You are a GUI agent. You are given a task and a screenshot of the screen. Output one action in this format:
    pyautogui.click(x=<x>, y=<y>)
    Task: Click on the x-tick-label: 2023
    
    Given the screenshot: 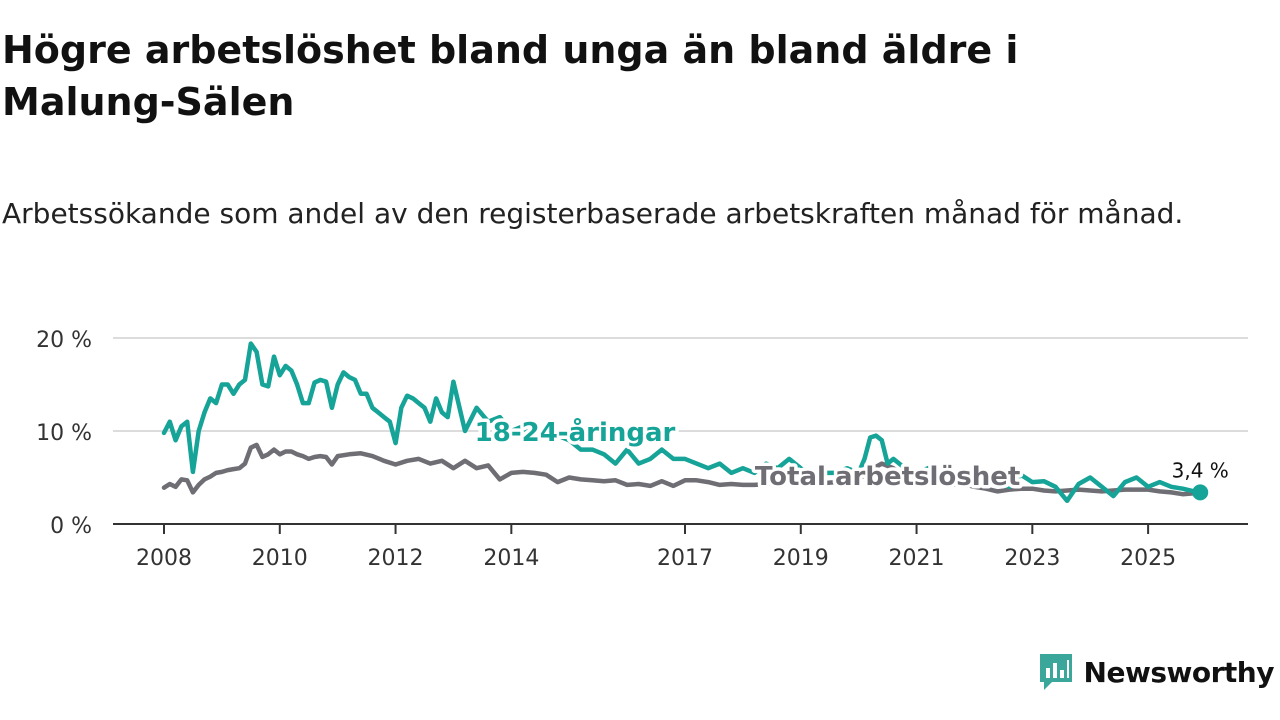 What is the action you would take?
    pyautogui.click(x=1032, y=558)
    